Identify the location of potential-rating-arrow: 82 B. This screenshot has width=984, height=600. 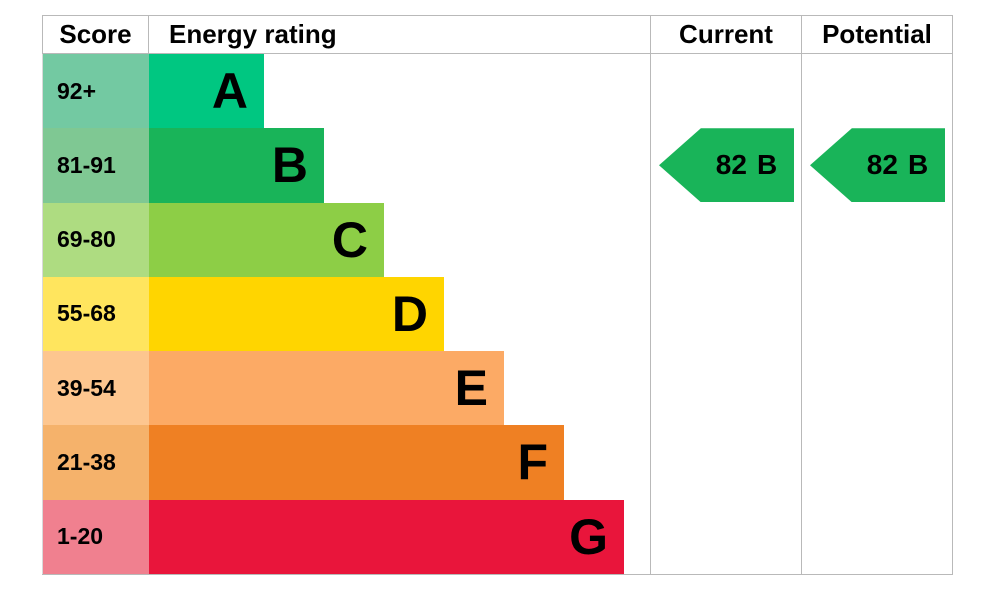
(877, 165).